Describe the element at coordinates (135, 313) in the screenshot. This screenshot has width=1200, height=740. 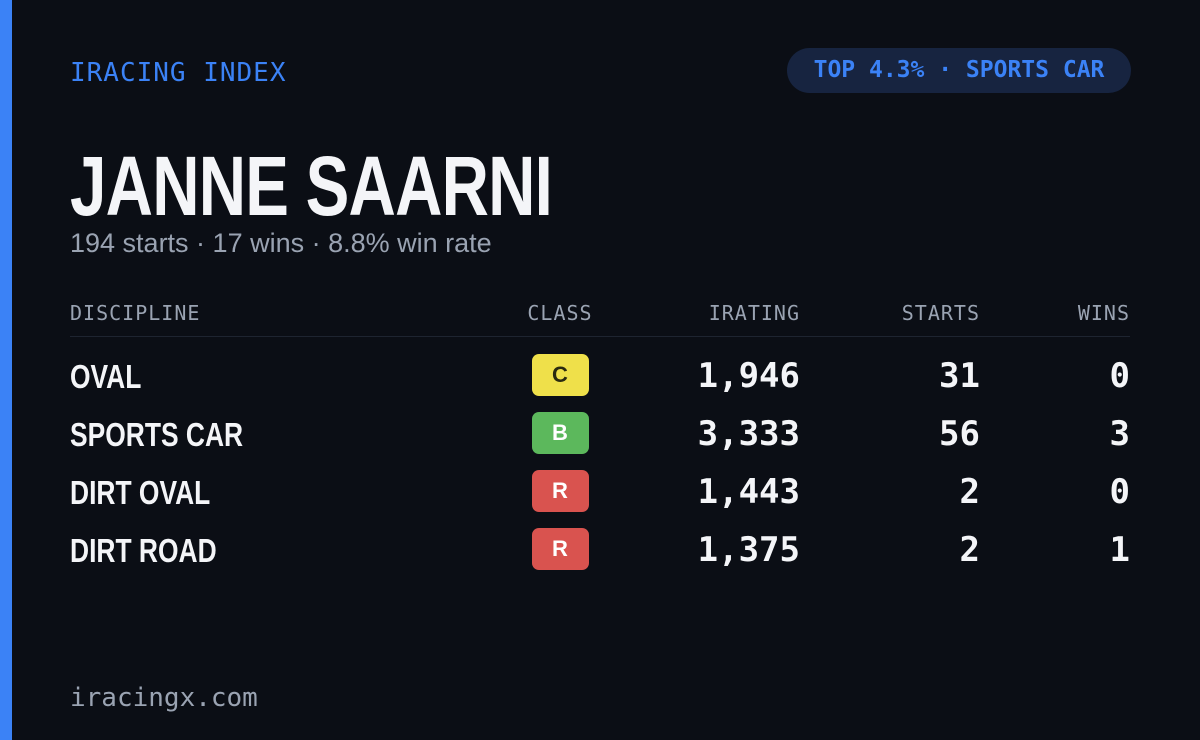
I see `column-header: DISCIPLINE` at that location.